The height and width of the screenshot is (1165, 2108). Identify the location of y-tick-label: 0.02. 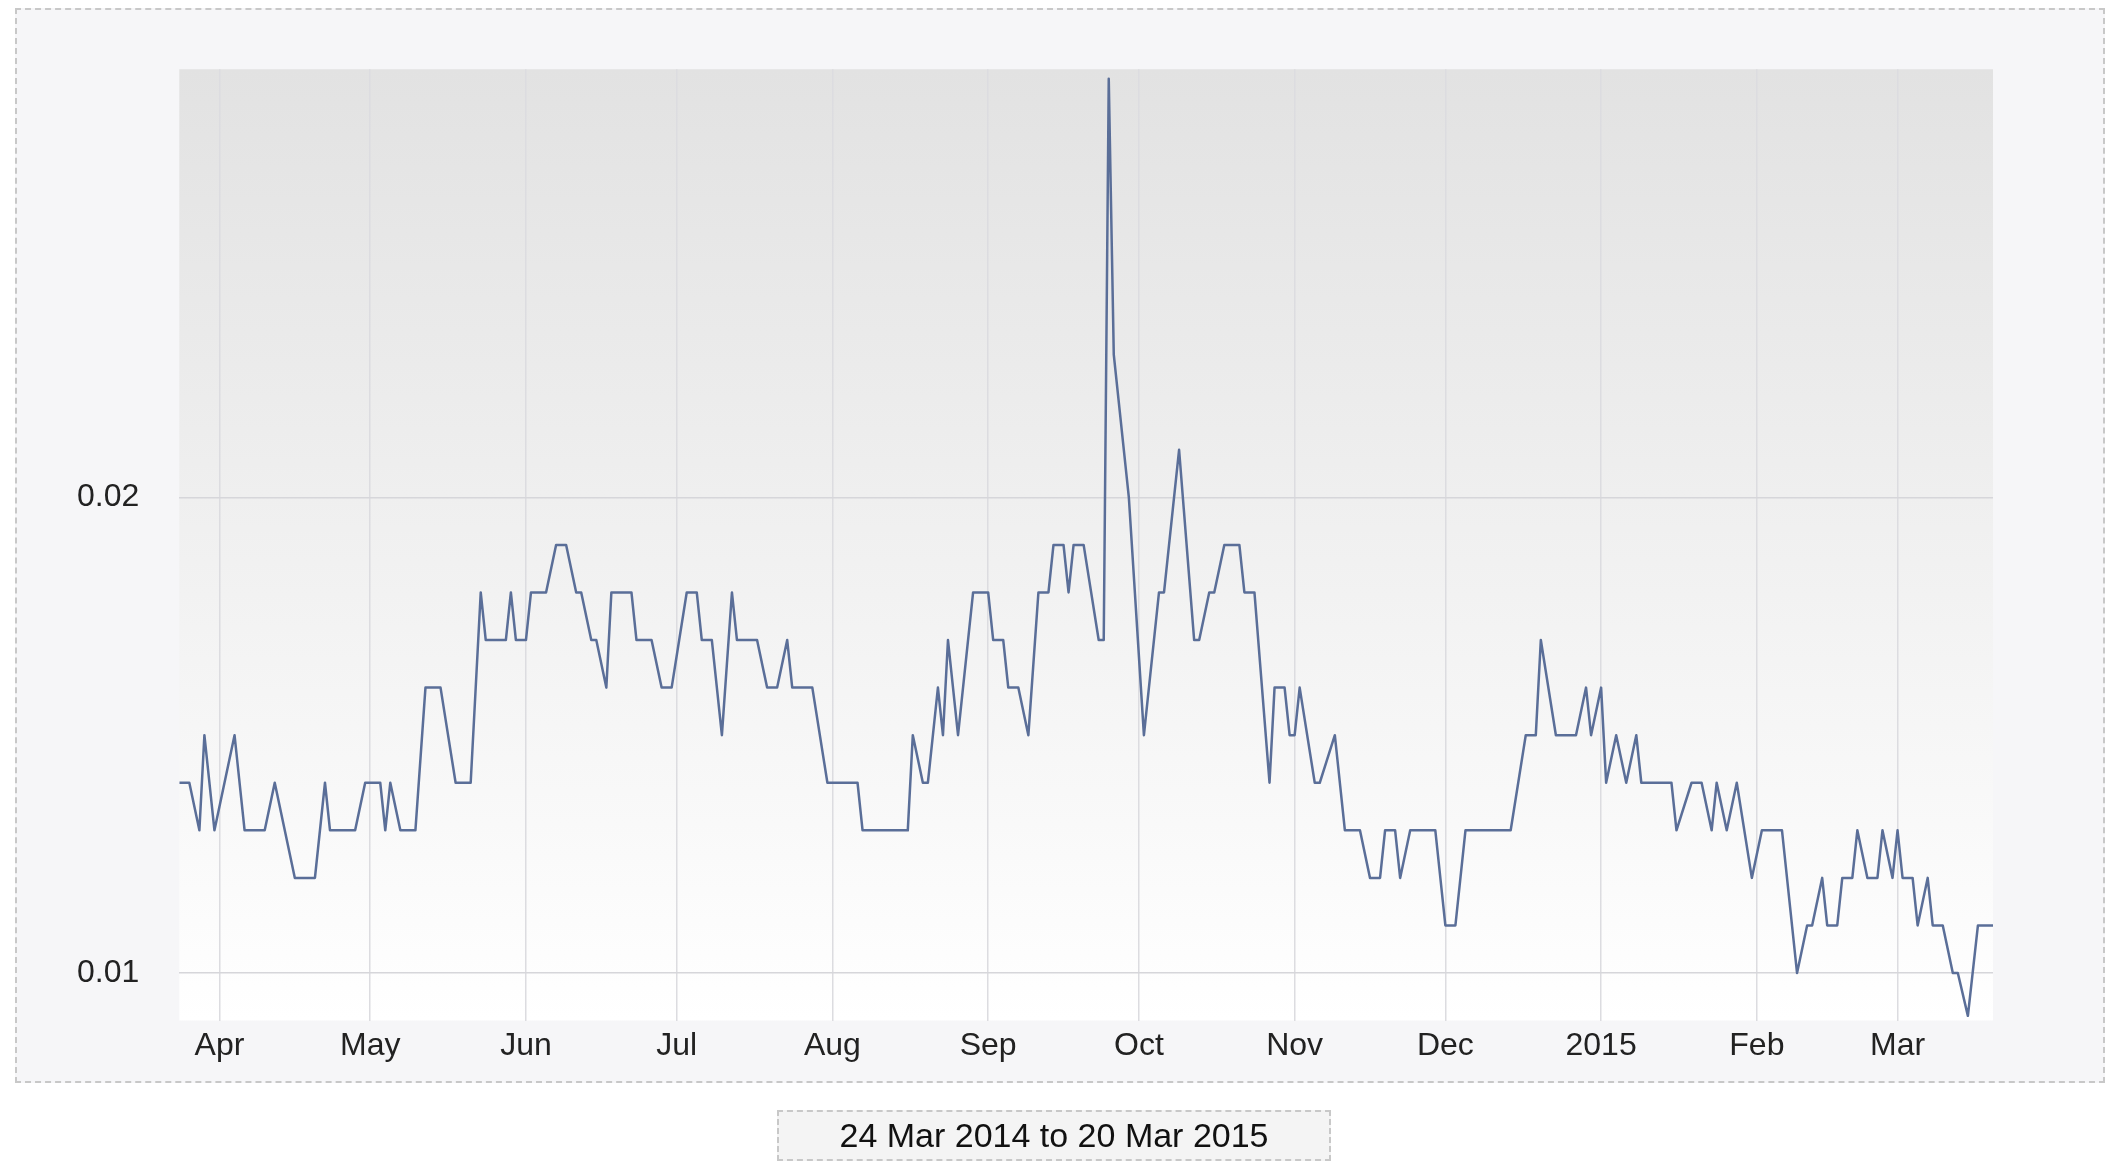
(108, 495).